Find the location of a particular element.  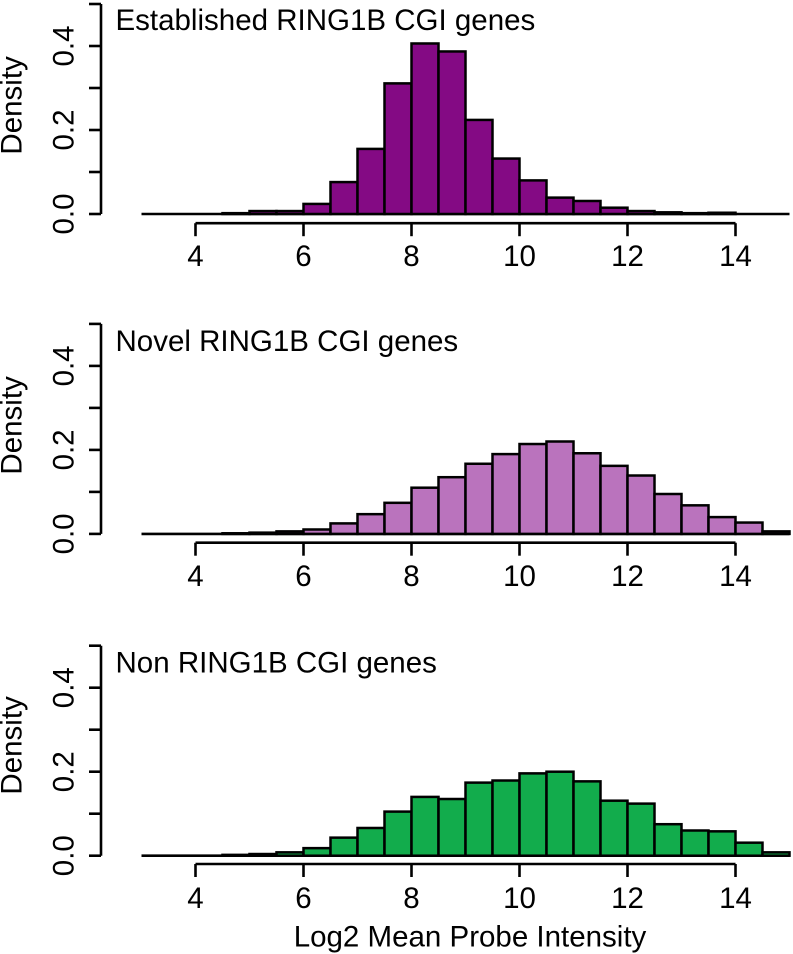

svg-text: Non RING1B CGI genes is located at coordinates (276, 662).